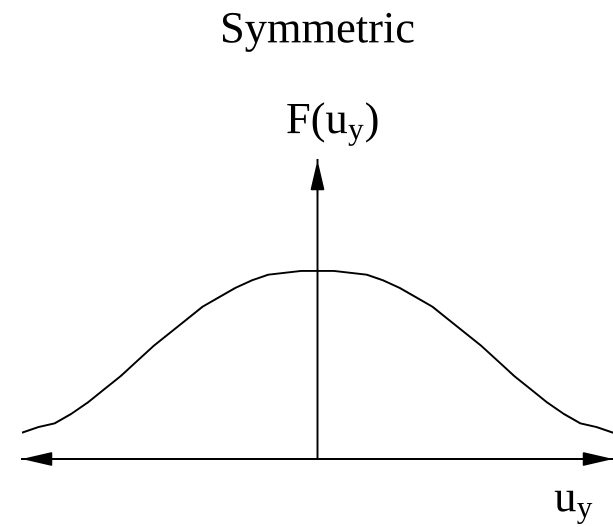 The height and width of the screenshot is (527, 613). I want to click on x-axis-title: u$_{y}$, so click(573, 507).